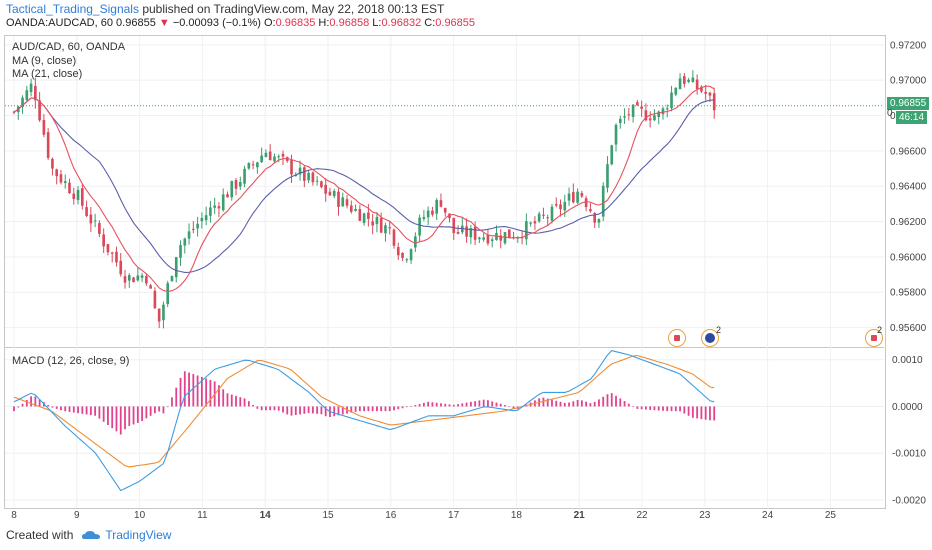 The width and height of the screenshot is (932, 550). Describe the element at coordinates (91, 535) in the screenshot. I see `tradingview-cloud-icon` at that location.